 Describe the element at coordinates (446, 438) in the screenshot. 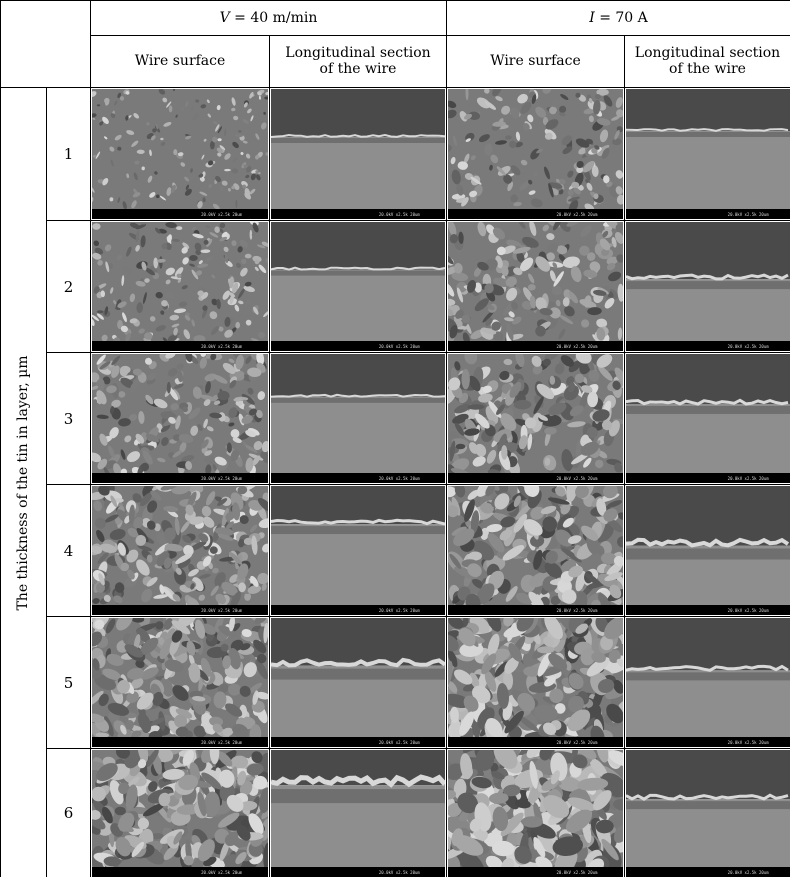

I see `vline-col4` at that location.